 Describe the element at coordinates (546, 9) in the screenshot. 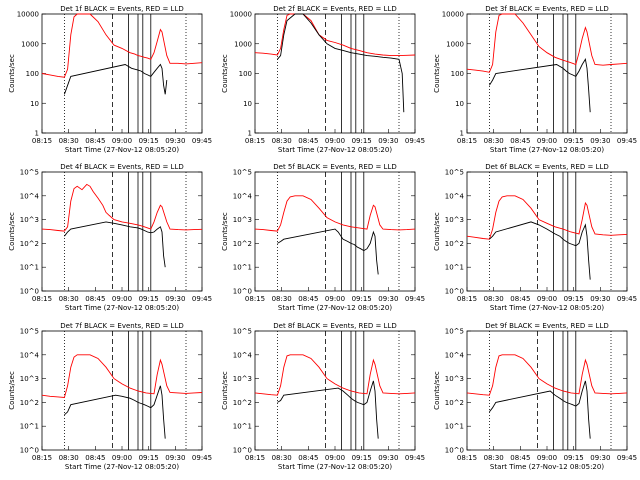

I see `panel-title: Det 3f BLACK = Events, RED = LLD` at that location.